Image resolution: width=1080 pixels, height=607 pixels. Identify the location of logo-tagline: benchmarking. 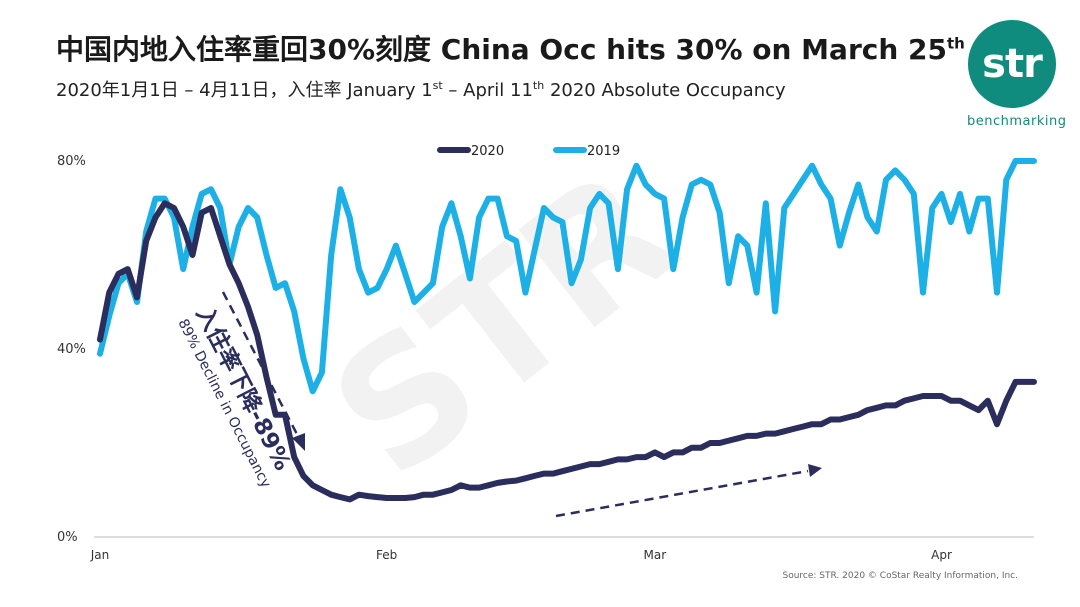
(1017, 121).